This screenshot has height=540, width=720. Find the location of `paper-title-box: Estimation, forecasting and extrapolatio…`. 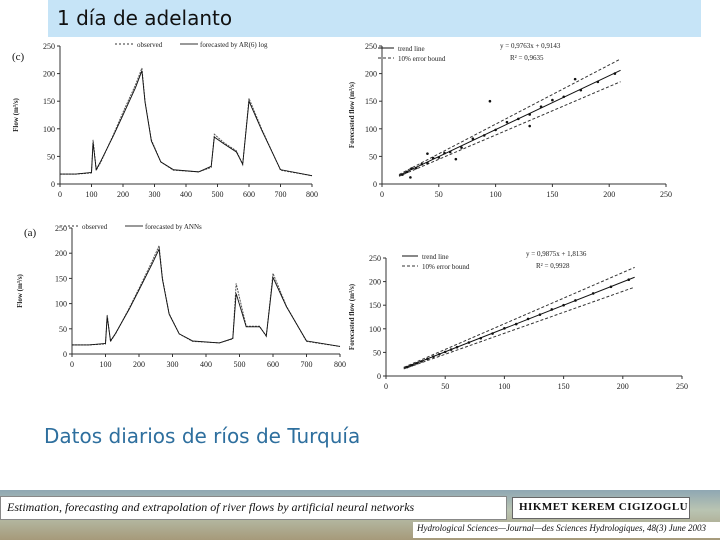

paper-title-box: Estimation, forecasting and extrapolatio… is located at coordinates (253, 508).